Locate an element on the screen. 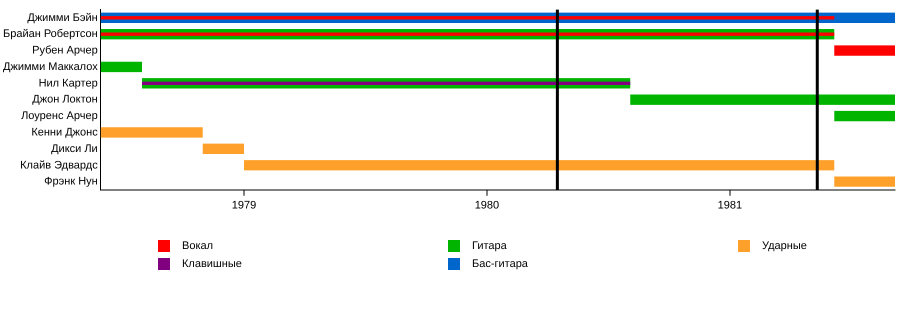 This screenshot has height=320, width=900. y-tick-label: Клайв Эдвардс is located at coordinates (59, 165).